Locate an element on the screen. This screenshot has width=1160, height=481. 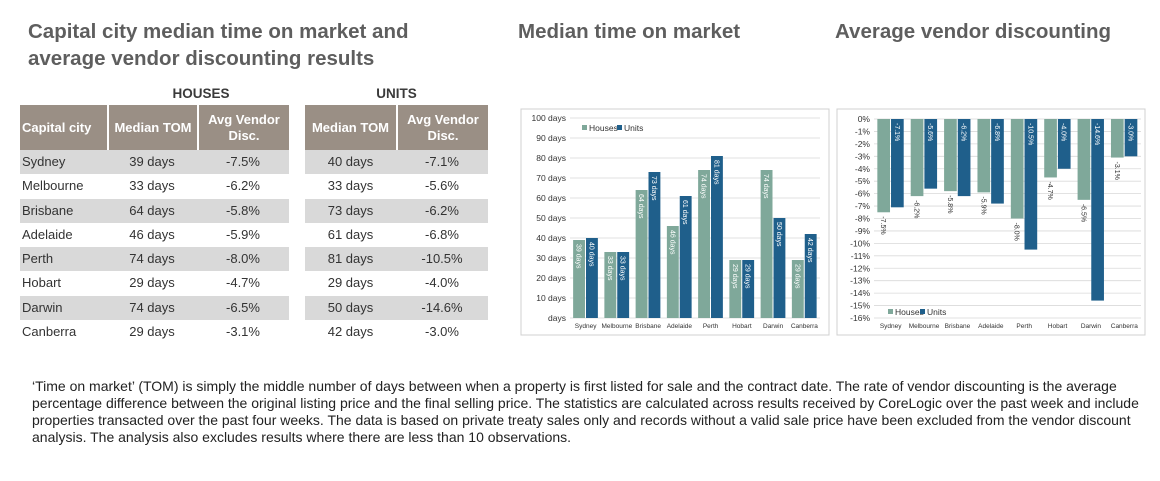
table-row: Darwin 74 days -6.5% 50 days -14.6% is located at coordinates (254, 308).